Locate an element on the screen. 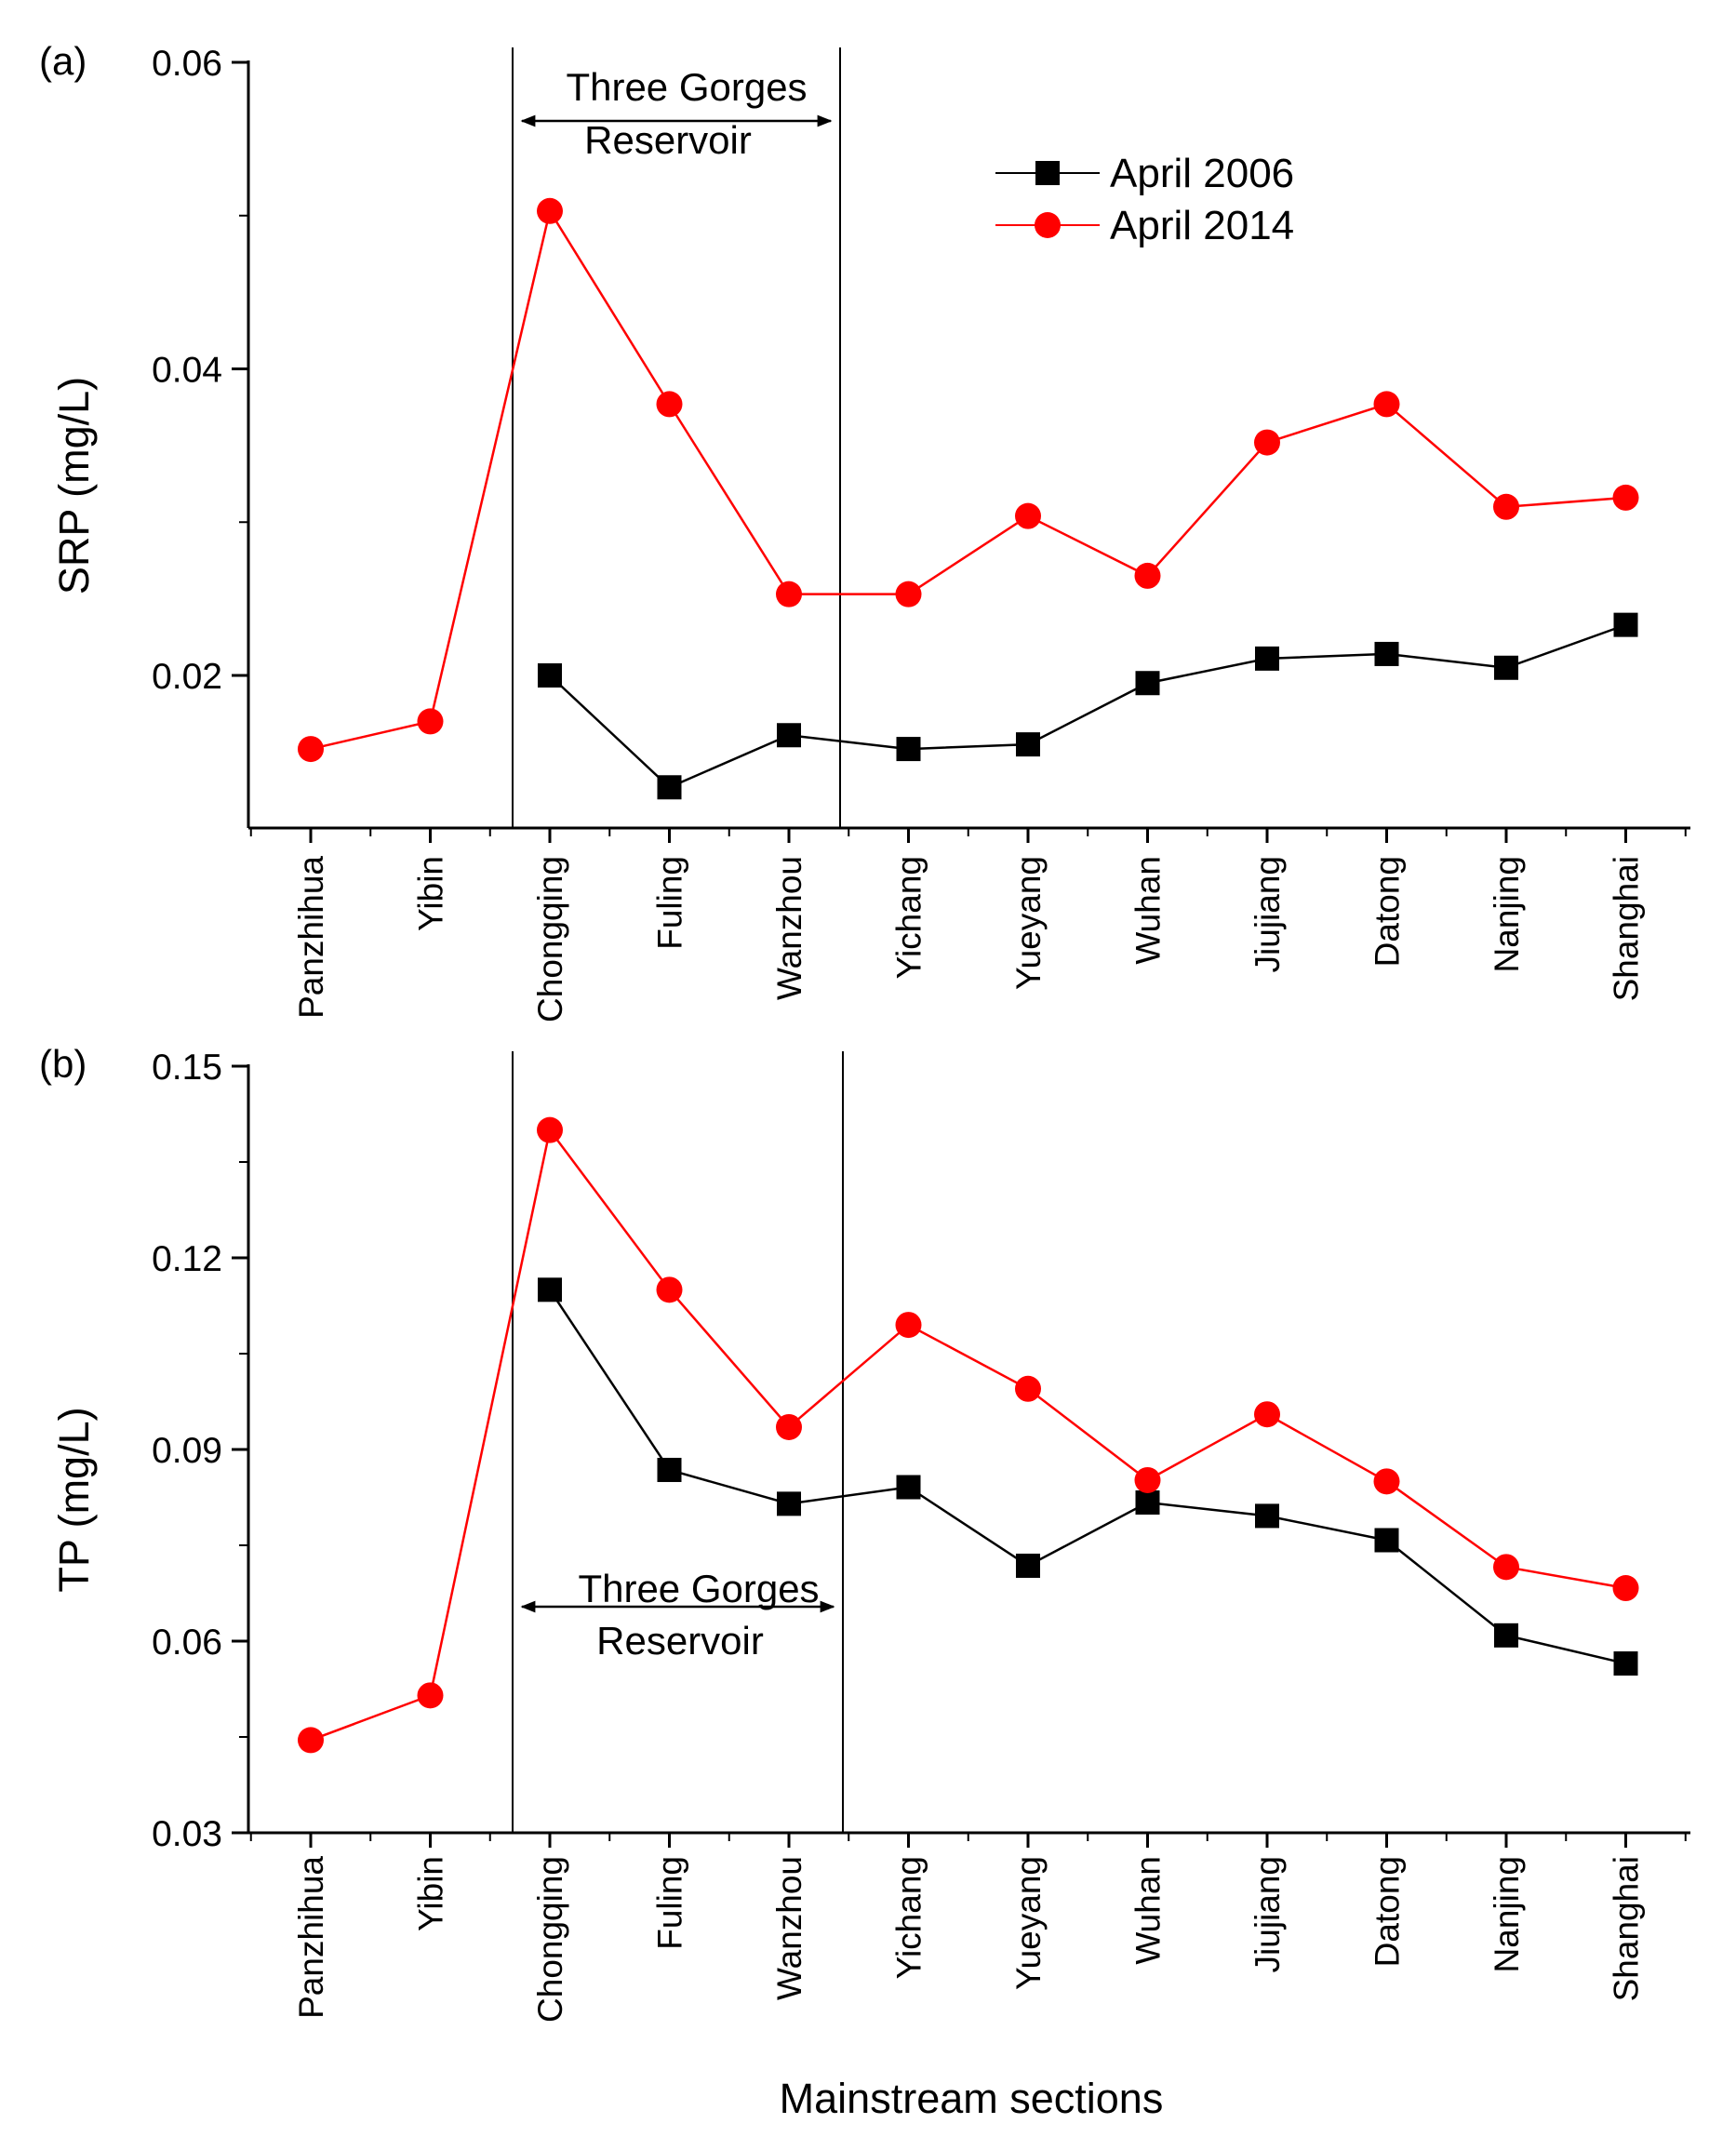 Image resolution: width=1736 pixels, height=2137 pixels. panel-b-reservoir-annotation: Three Gorges Reservoir is located at coordinates (677, 1615).